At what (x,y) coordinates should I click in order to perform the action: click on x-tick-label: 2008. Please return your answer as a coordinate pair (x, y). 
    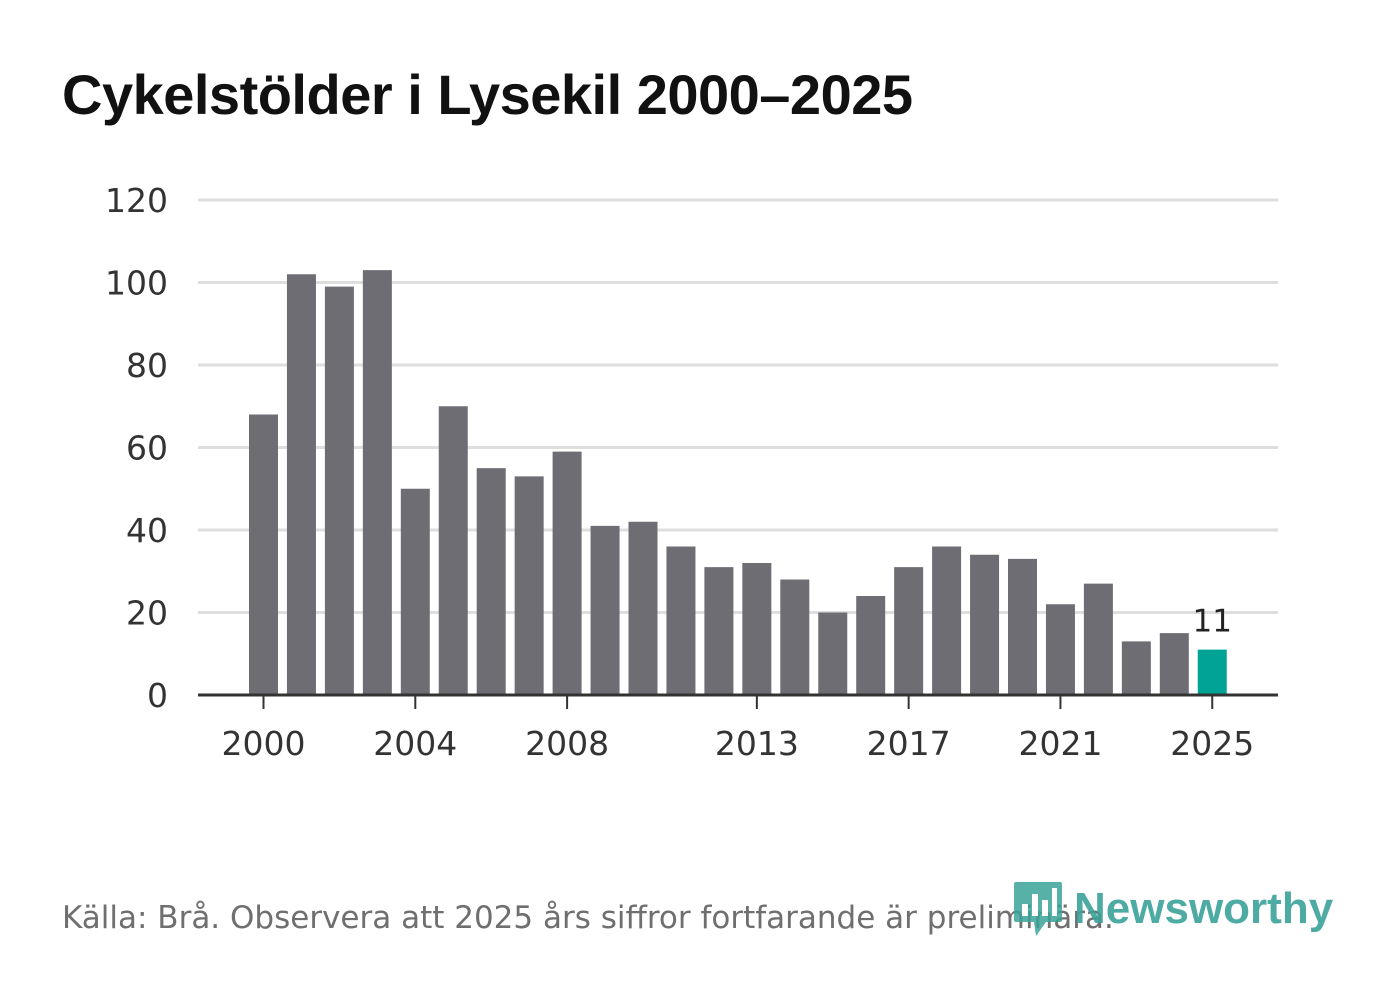
    Looking at the image, I should click on (567, 743).